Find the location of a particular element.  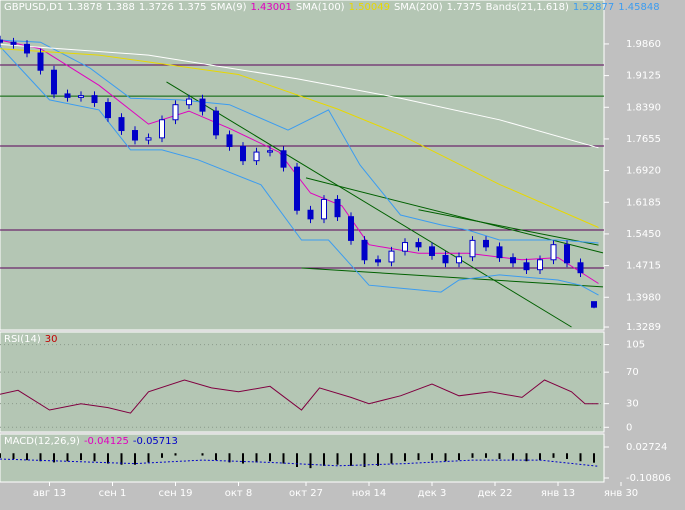

panel-header: RSI(14) 30 is located at coordinates (31, 339).